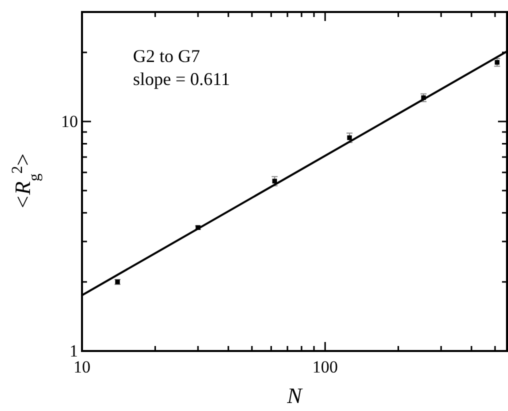 The width and height of the screenshot is (508, 411). Describe the element at coordinates (74, 350) in the screenshot. I see `y-tick-label: 1` at that location.